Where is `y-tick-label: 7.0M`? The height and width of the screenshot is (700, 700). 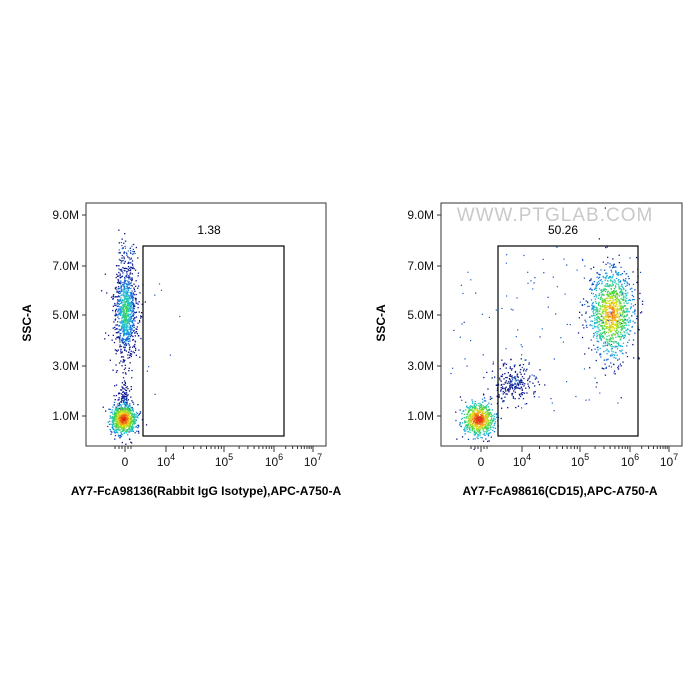 y-tick-label: 7.0M is located at coordinates (65, 266).